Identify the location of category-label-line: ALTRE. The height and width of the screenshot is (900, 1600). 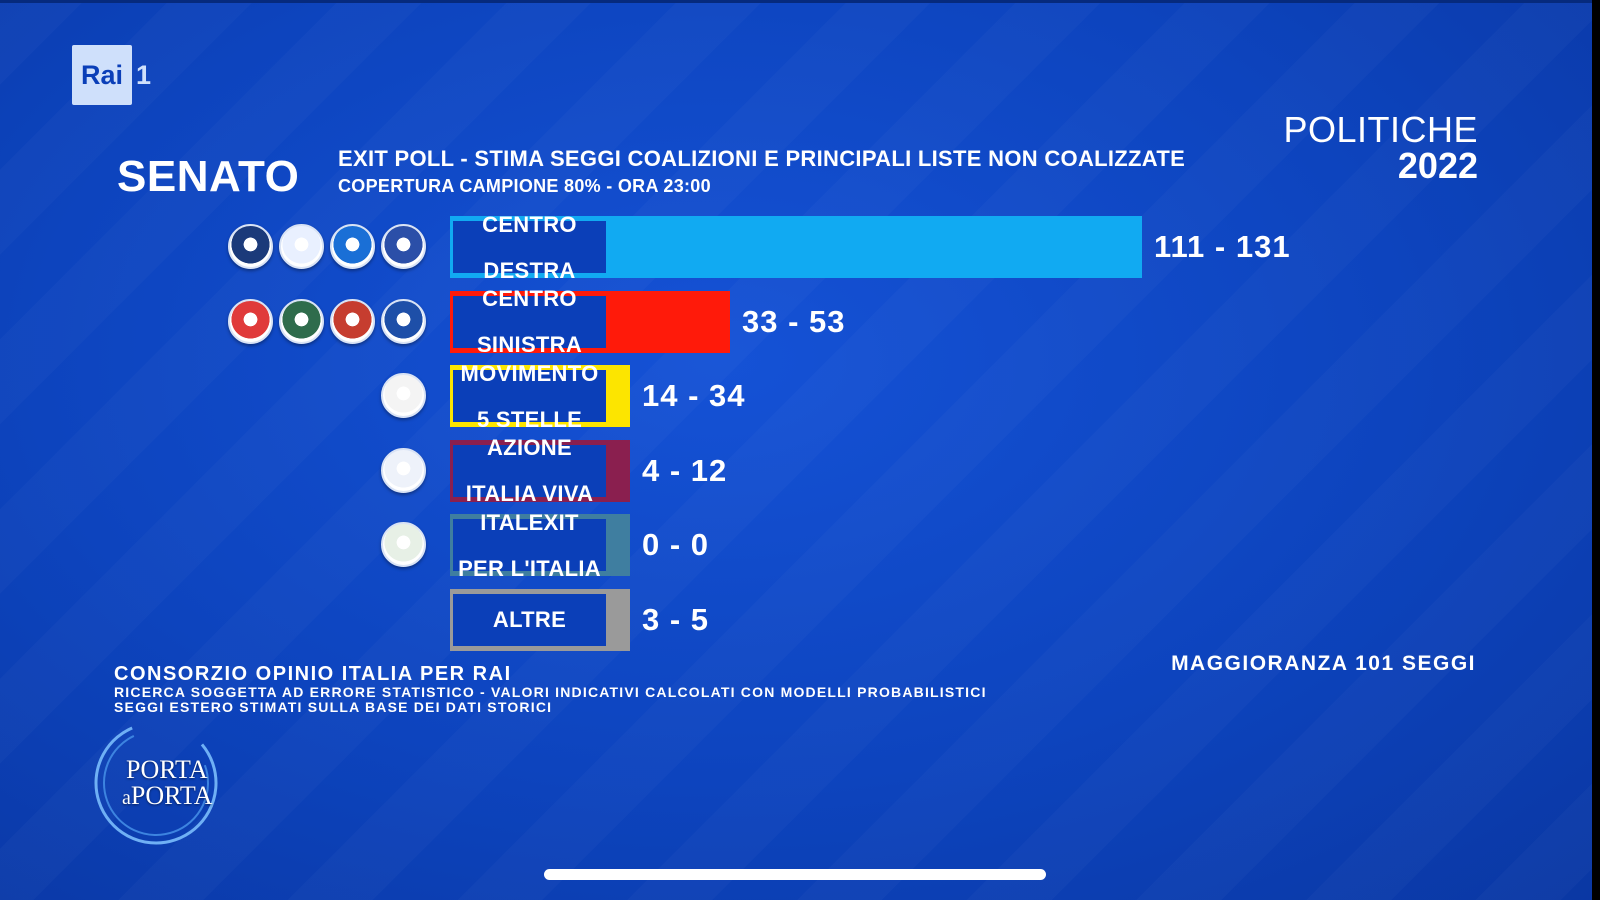
(529, 619).